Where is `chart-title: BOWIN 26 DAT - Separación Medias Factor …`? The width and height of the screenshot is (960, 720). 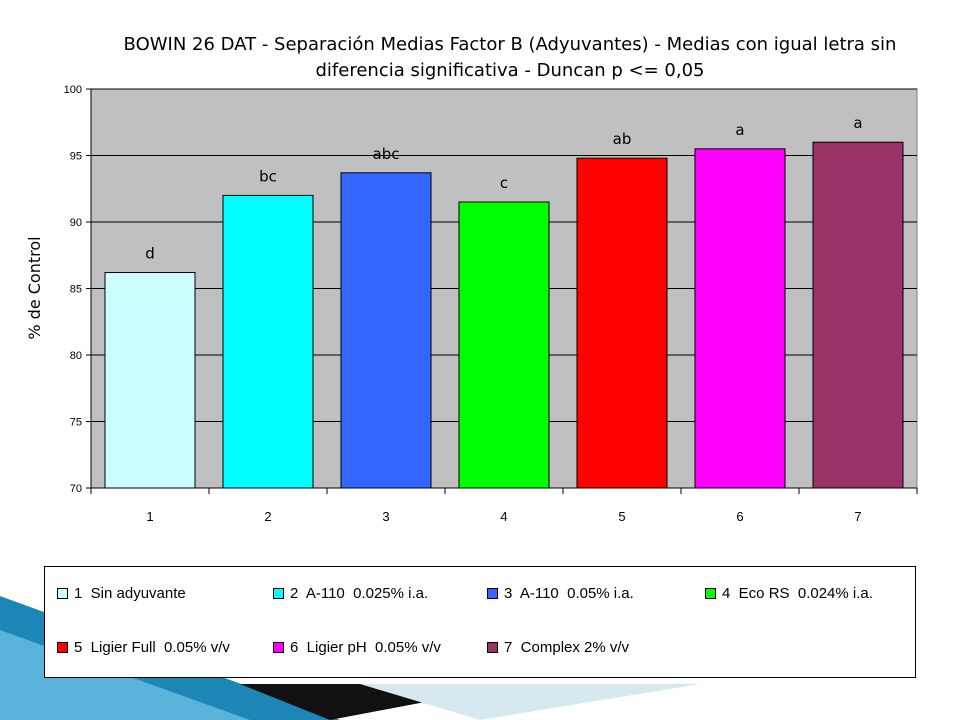
chart-title: BOWIN 26 DAT - Separación Medias Factor … is located at coordinates (510, 58).